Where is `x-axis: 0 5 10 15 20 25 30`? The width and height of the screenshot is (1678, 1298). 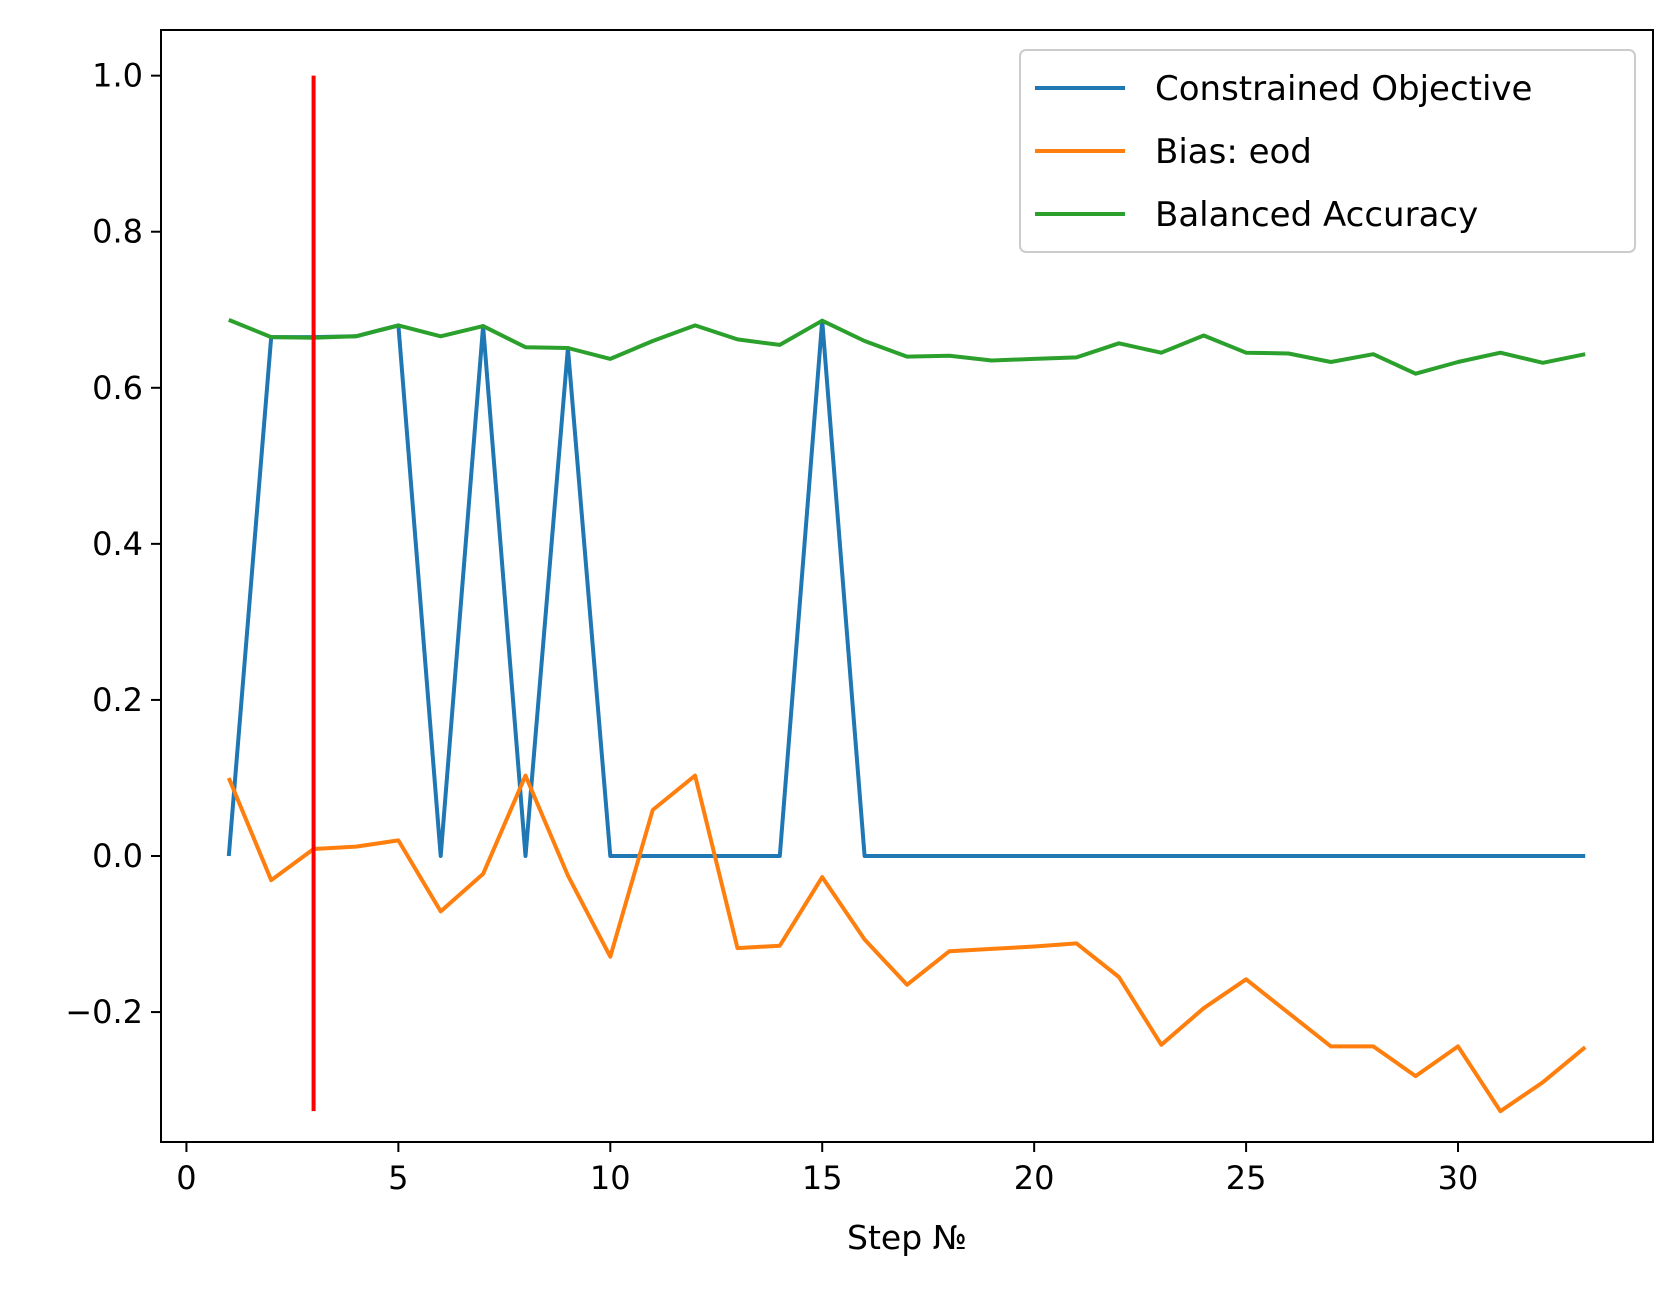
x-axis: 0 5 10 15 20 25 30 is located at coordinates (827, 1169).